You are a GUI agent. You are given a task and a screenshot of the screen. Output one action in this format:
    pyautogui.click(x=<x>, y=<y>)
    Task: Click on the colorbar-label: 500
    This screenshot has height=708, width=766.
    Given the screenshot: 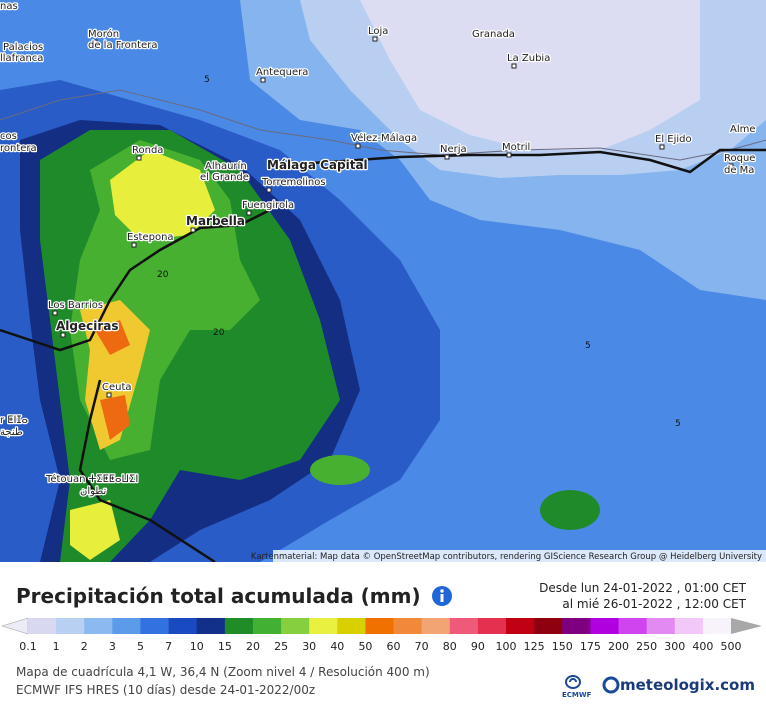 What is the action you would take?
    pyautogui.click(x=731, y=646)
    